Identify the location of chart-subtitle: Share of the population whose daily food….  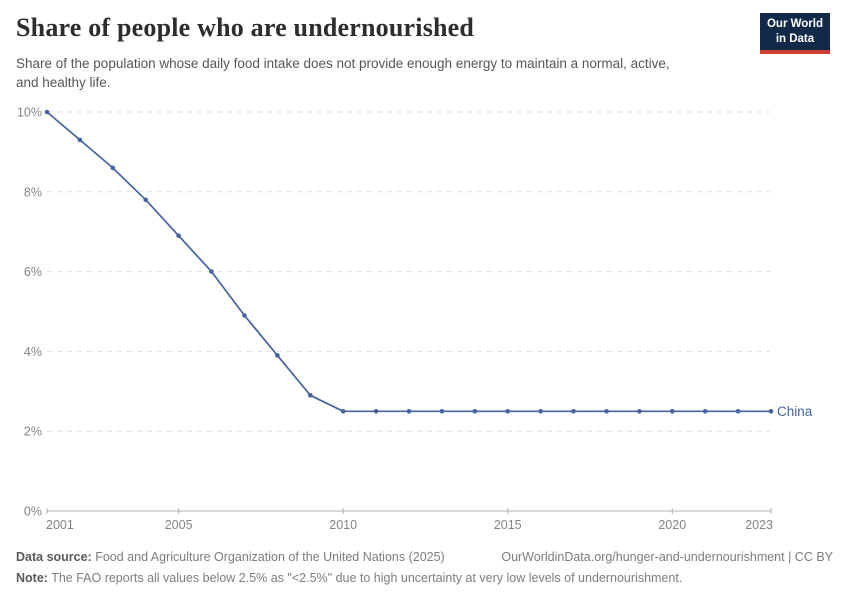
(343, 73).